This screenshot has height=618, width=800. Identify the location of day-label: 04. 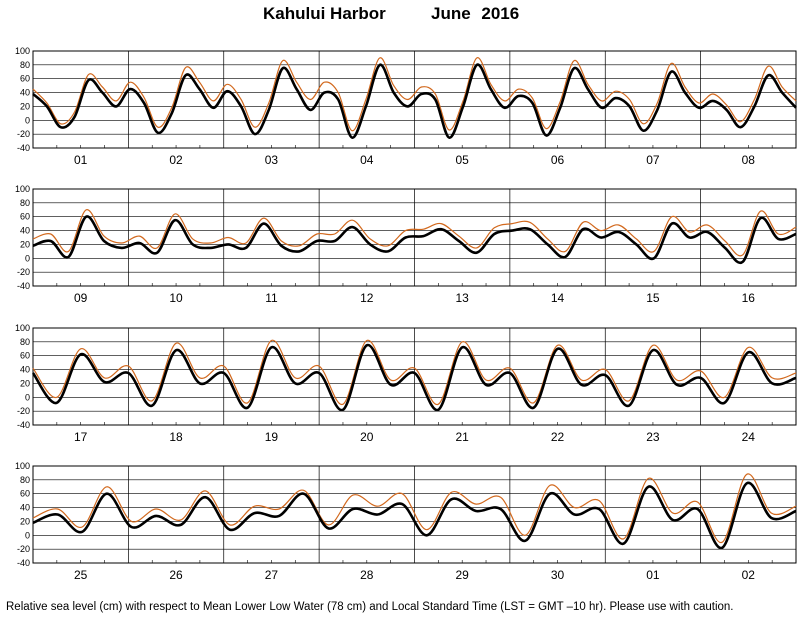
(367, 160).